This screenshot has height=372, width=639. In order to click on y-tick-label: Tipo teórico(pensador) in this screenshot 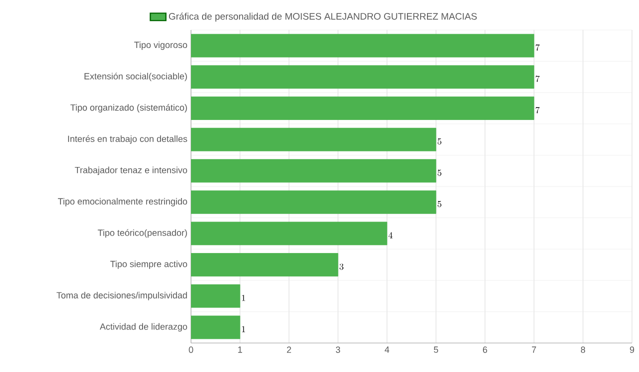, I will do `click(142, 233)`.